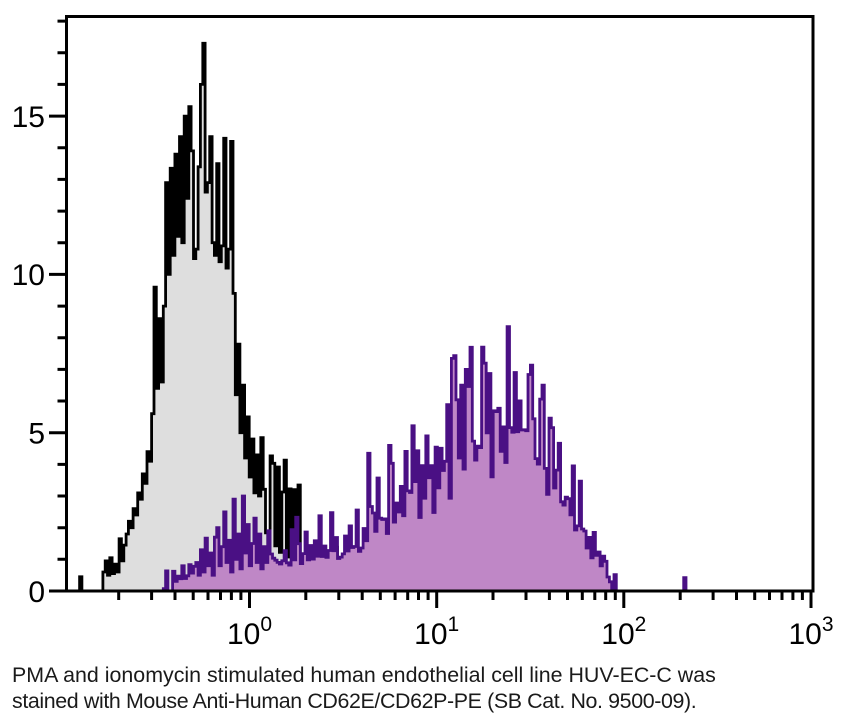 This screenshot has width=844, height=722. What do you see at coordinates (436, 632) in the screenshot?
I see `svg-text: 10¹` at bounding box center [436, 632].